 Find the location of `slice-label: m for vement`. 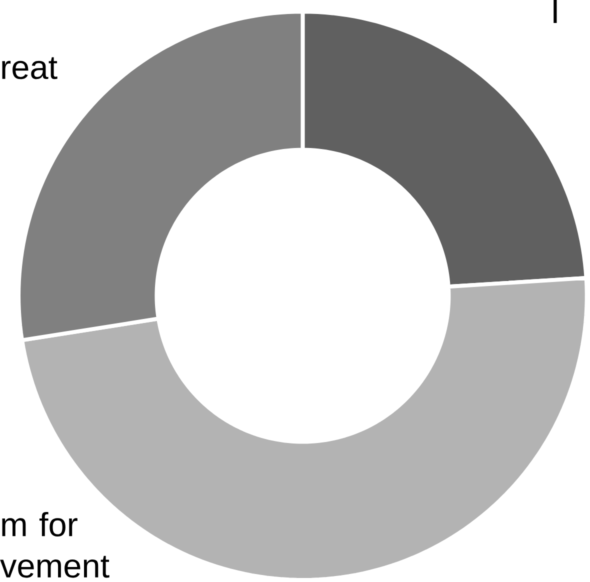

slice-label: m for vement is located at coordinates (55, 545).